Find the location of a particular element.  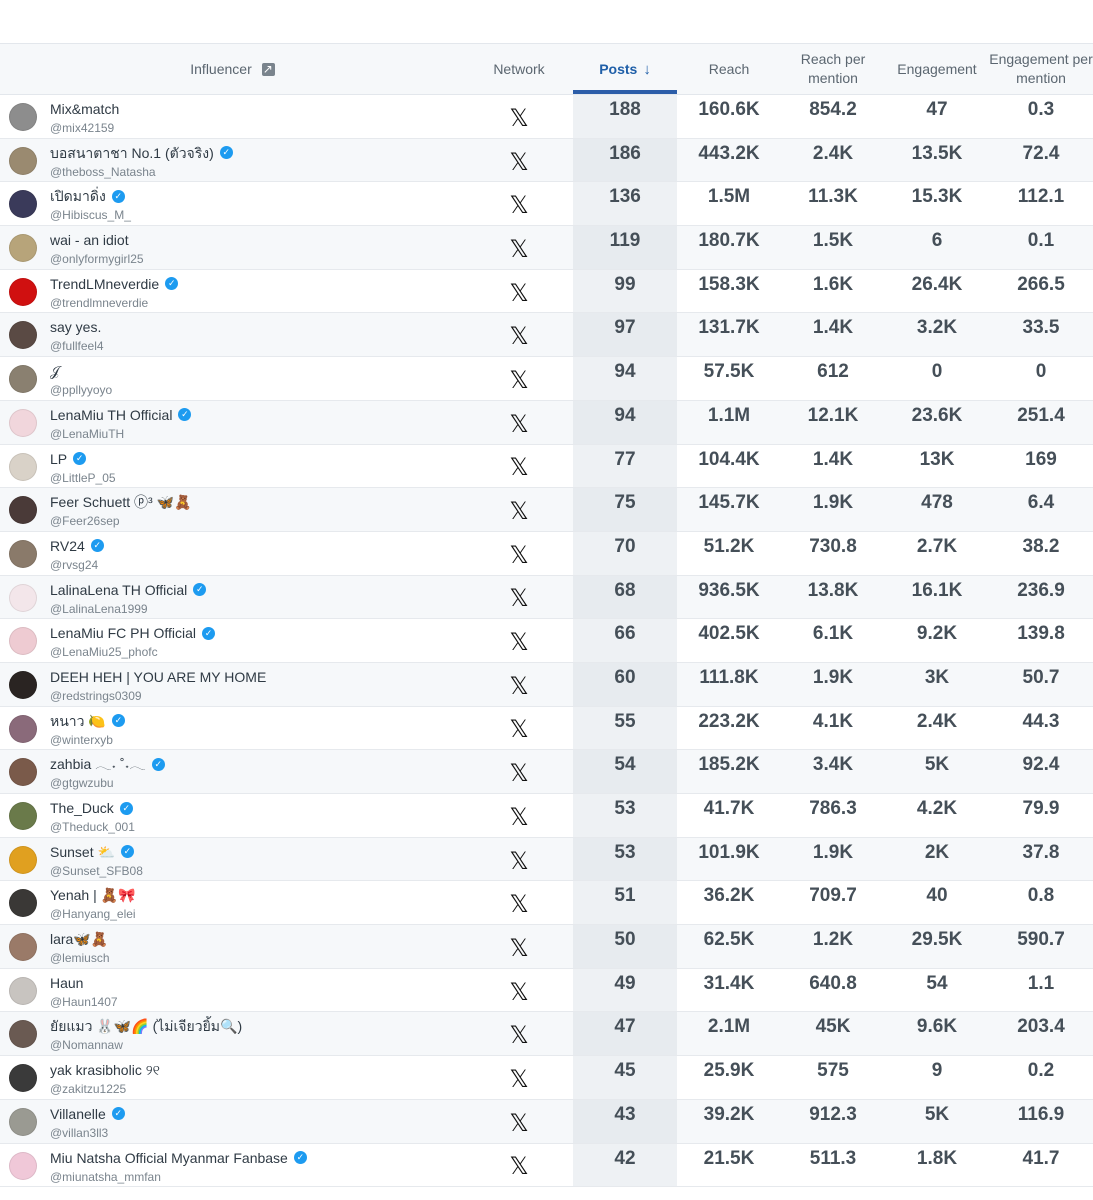

influencer-cell: LenaMiu FC PH Official ✓ @LenaMiu25_phofc is located at coordinates (232, 640).